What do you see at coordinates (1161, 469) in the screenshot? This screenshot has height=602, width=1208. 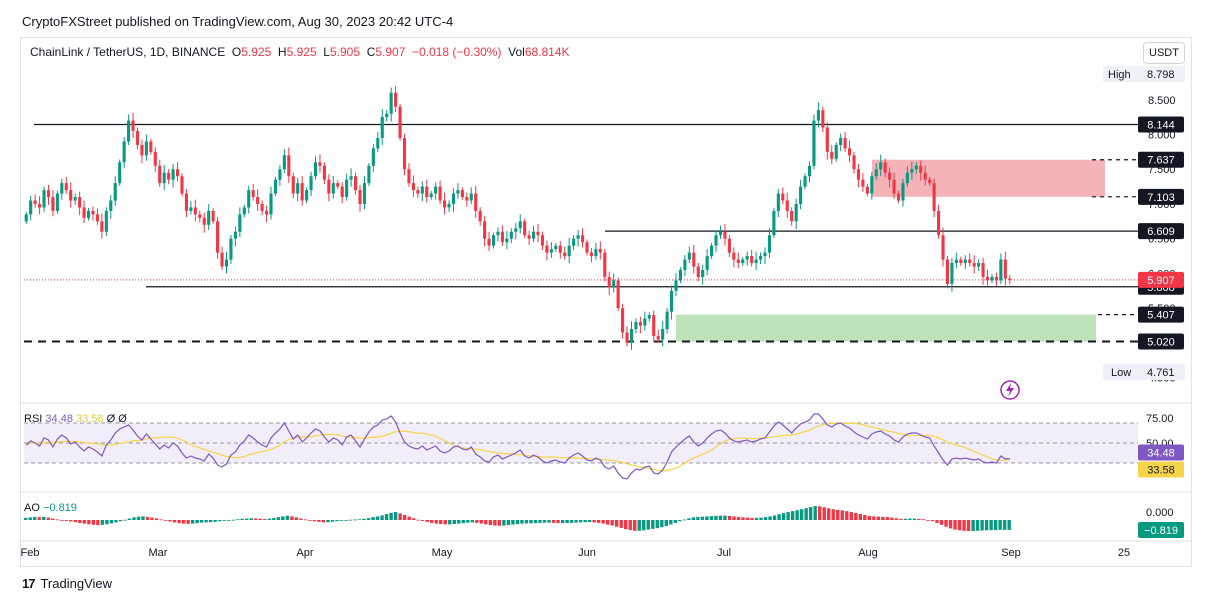 I see `rsi-ma-tag` at bounding box center [1161, 469].